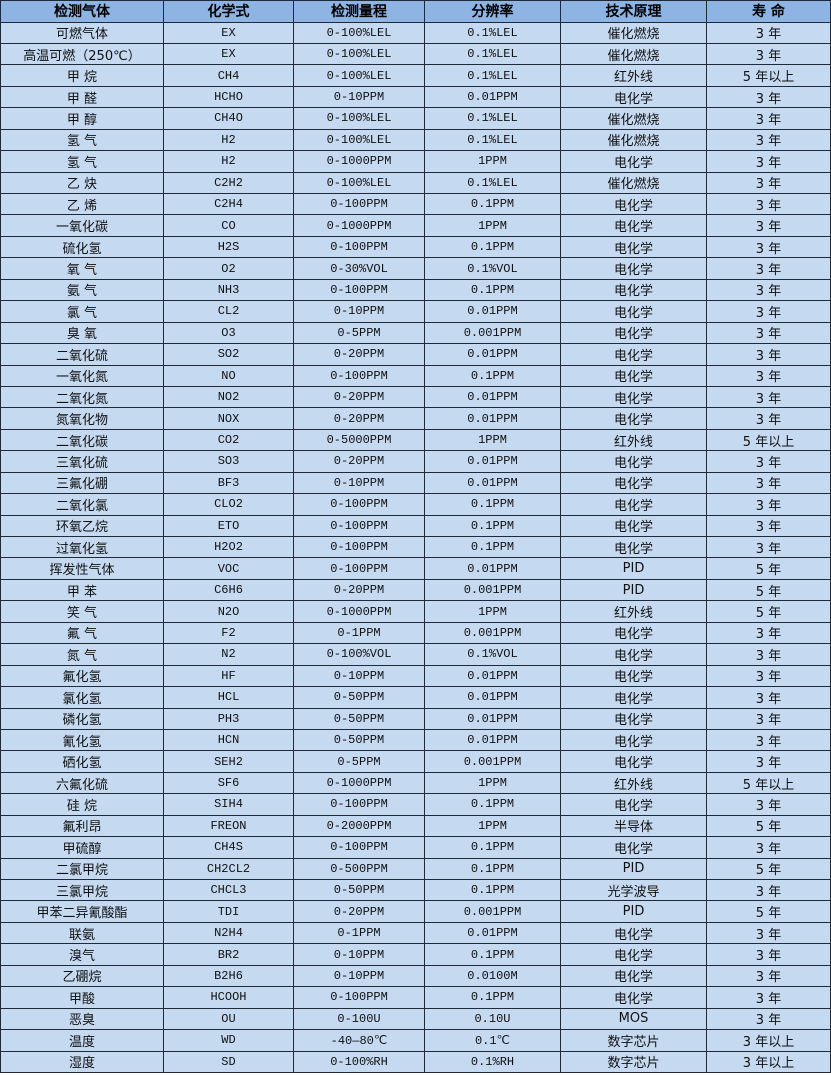 The image size is (831, 1075). What do you see at coordinates (415, 311) in the screenshot?
I see `table-row: 氯 气 CL2 0-10PPM 0.01PPM 电化学 3 年` at bounding box center [415, 311].